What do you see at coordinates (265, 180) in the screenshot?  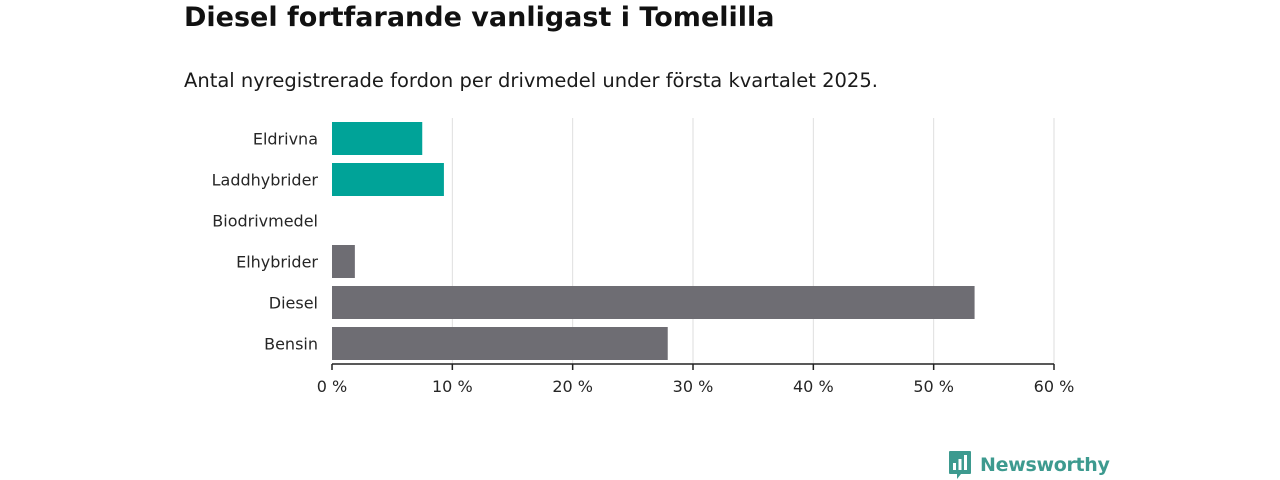 I see `category-label: Laddhybrider` at bounding box center [265, 180].